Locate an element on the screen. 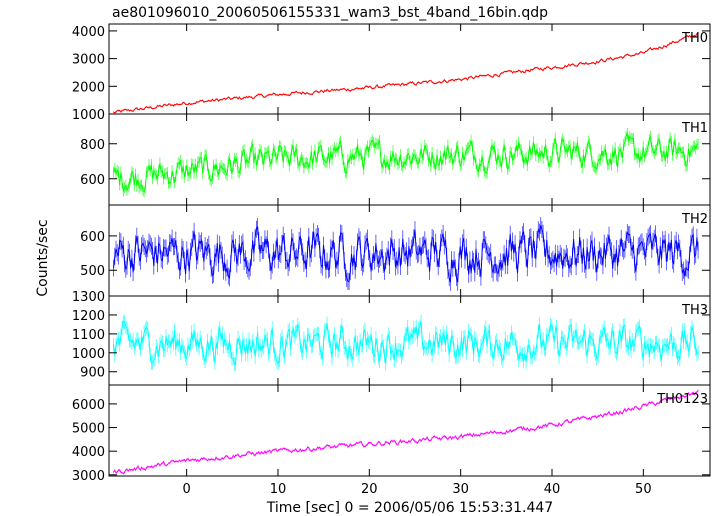  x-tick-label: 10 is located at coordinates (278, 489).